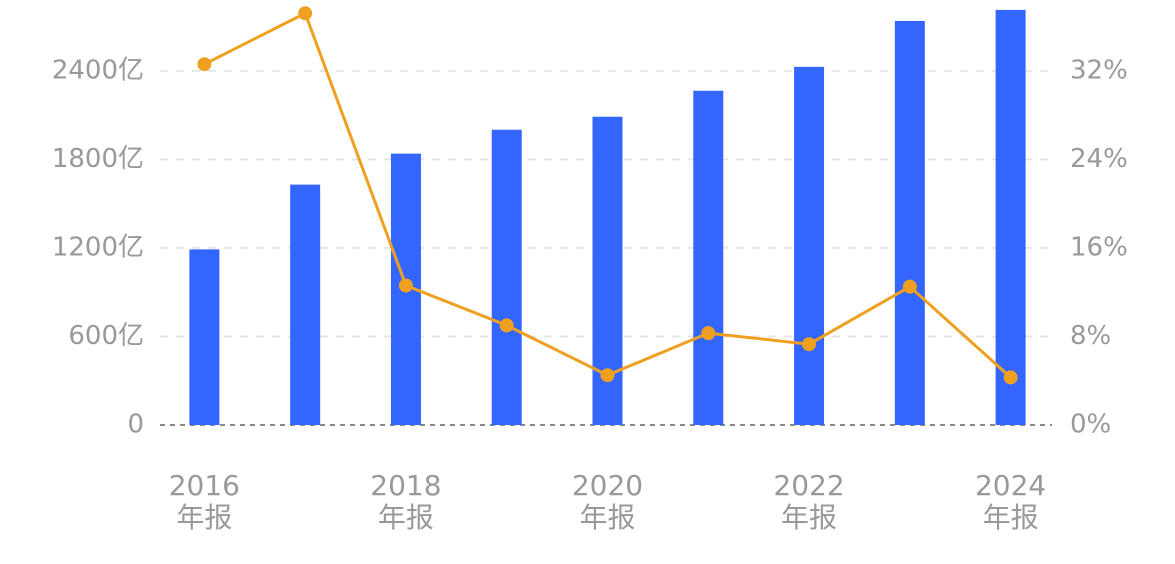 The image size is (1175, 564). Describe the element at coordinates (406, 501) in the screenshot. I see `x-tick-label: 2018 年报` at that location.